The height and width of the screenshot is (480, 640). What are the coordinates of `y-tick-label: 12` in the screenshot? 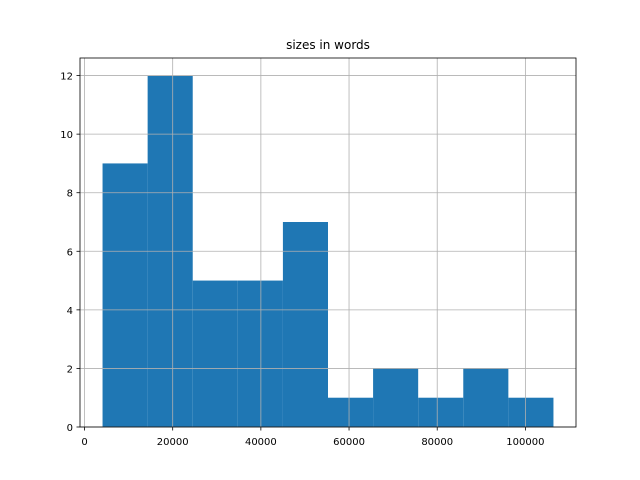 It's located at (66, 77).